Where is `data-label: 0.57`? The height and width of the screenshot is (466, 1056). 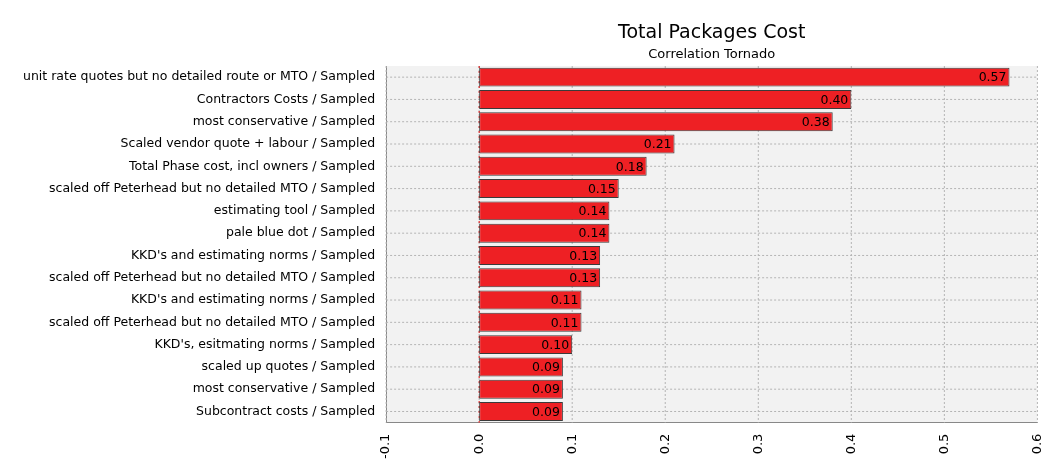
data-label: 0.57 is located at coordinates (992, 77).